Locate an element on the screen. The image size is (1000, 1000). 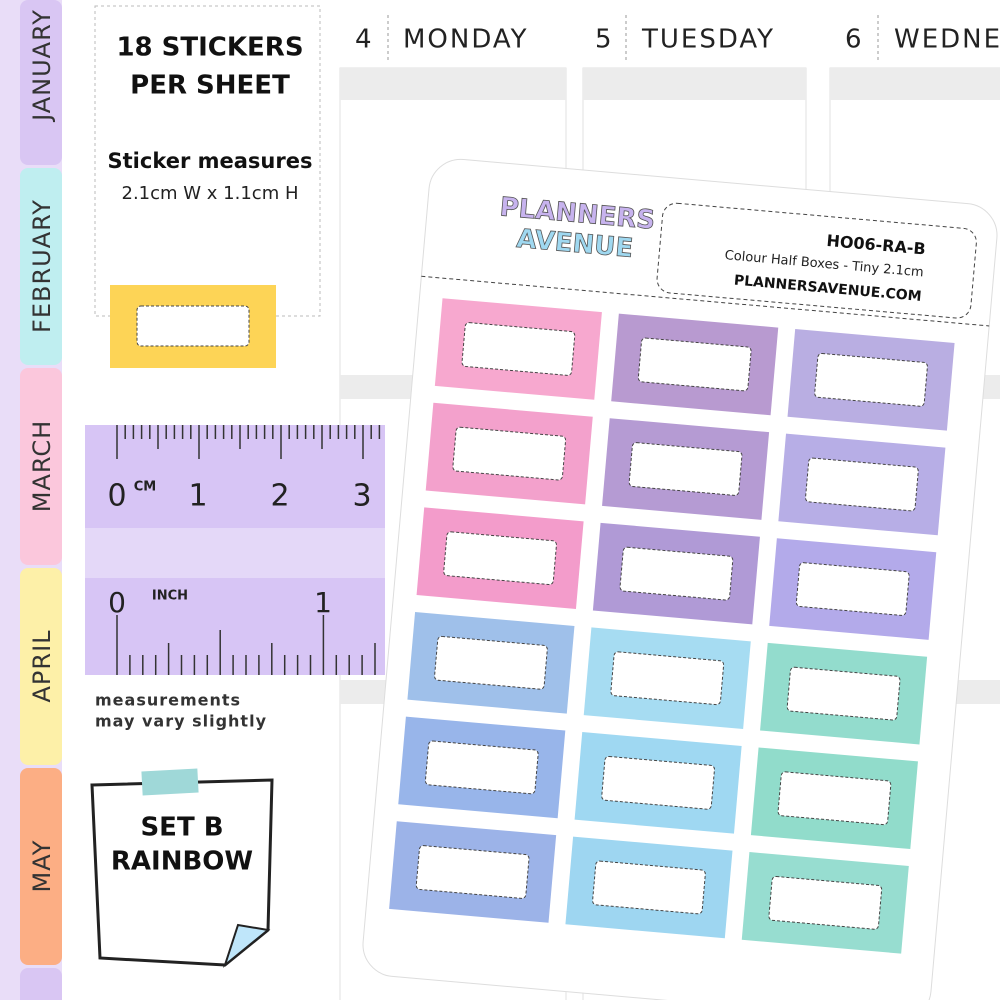
month-tabs: JANUARY FEBRUARY MARCH APRIL MAY is located at coordinates (31, 500).